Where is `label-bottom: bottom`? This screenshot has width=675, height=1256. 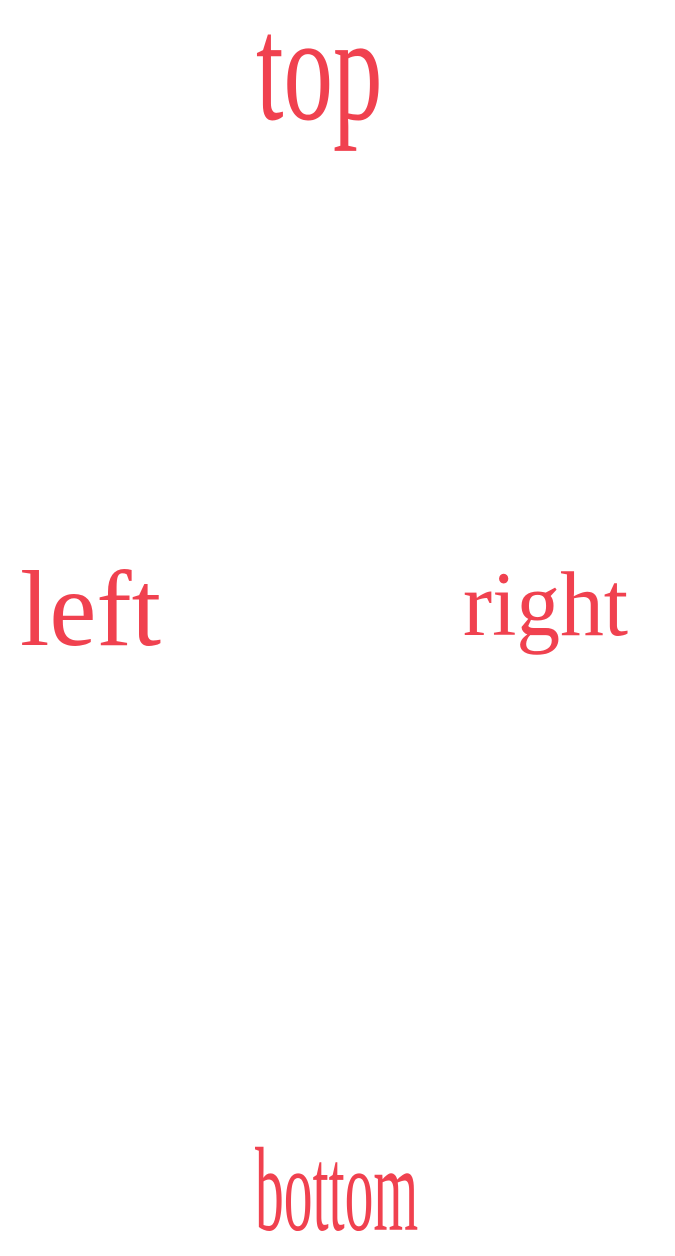
label-bottom: bottom is located at coordinates (337, 1189).